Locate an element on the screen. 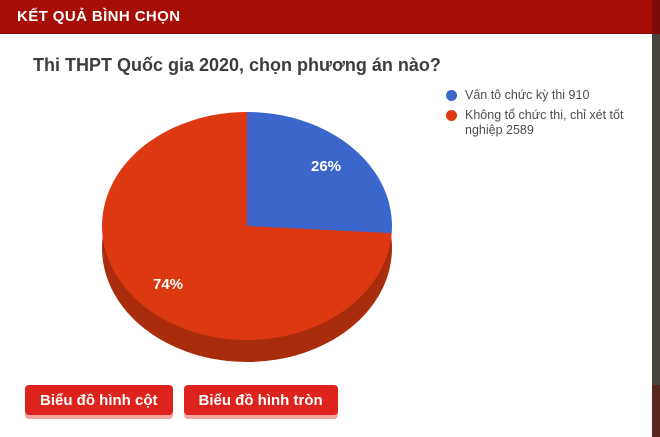 Image resolution: width=660 pixels, height=437 pixels. legend-item-label: Vân tô chức kỳ thi 910 is located at coordinates (527, 95).